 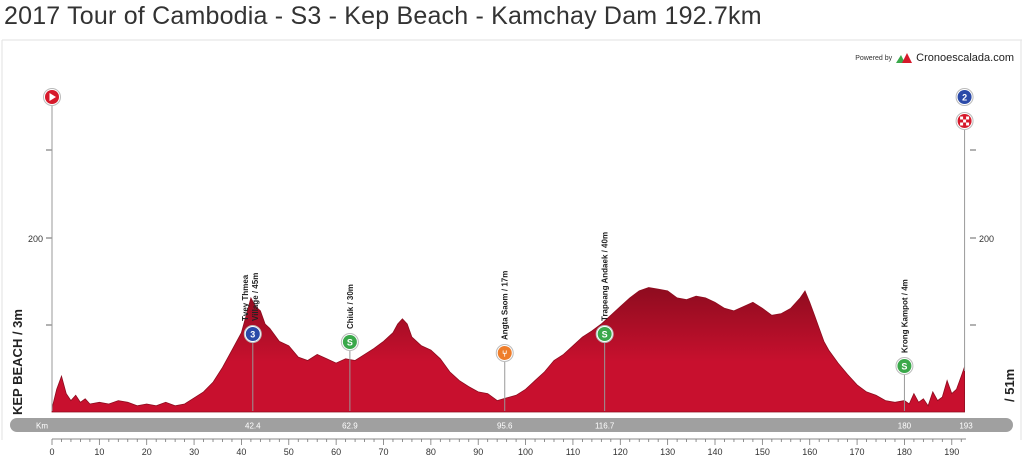 What do you see at coordinates (620, 452) in the screenshot?
I see `x-tick-label: 120` at bounding box center [620, 452].